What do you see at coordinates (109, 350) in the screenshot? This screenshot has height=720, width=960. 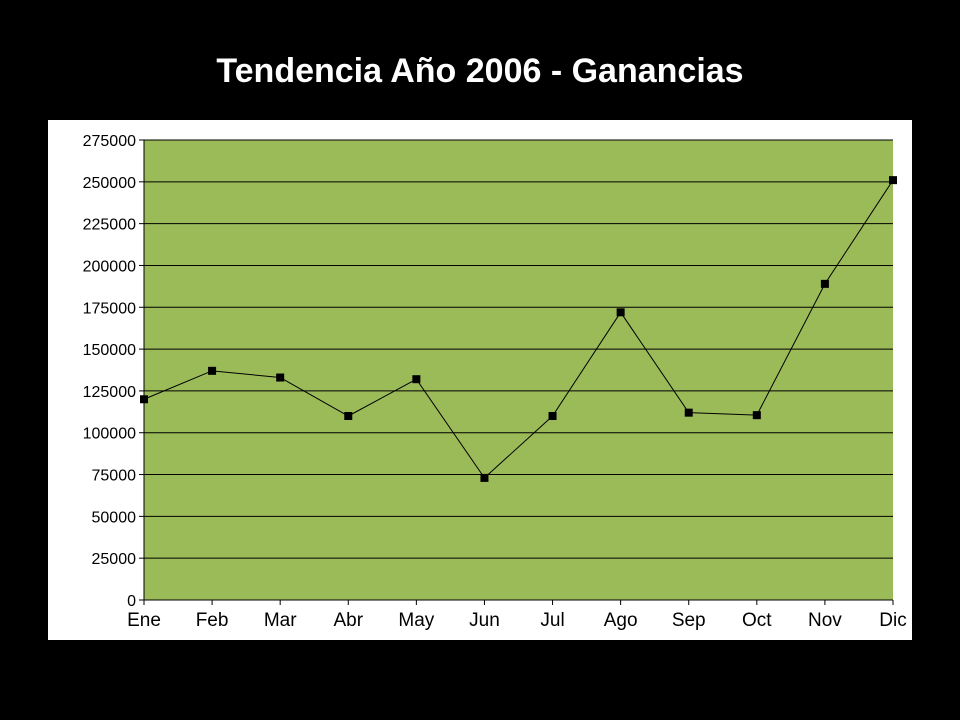 I see `y-tick-label: 150000` at bounding box center [109, 350].